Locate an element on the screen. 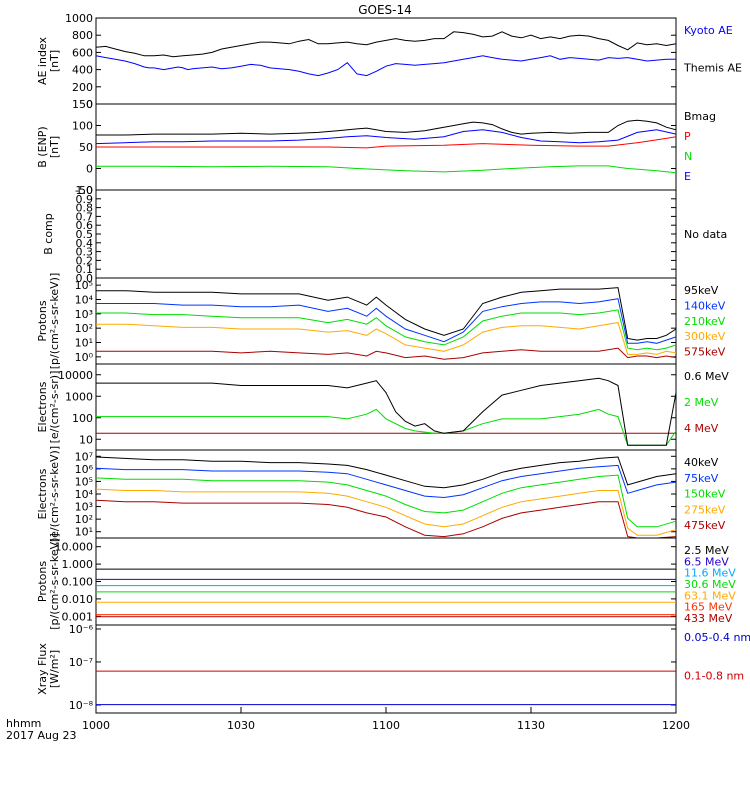  legend-label: 475keV is located at coordinates (705, 525).